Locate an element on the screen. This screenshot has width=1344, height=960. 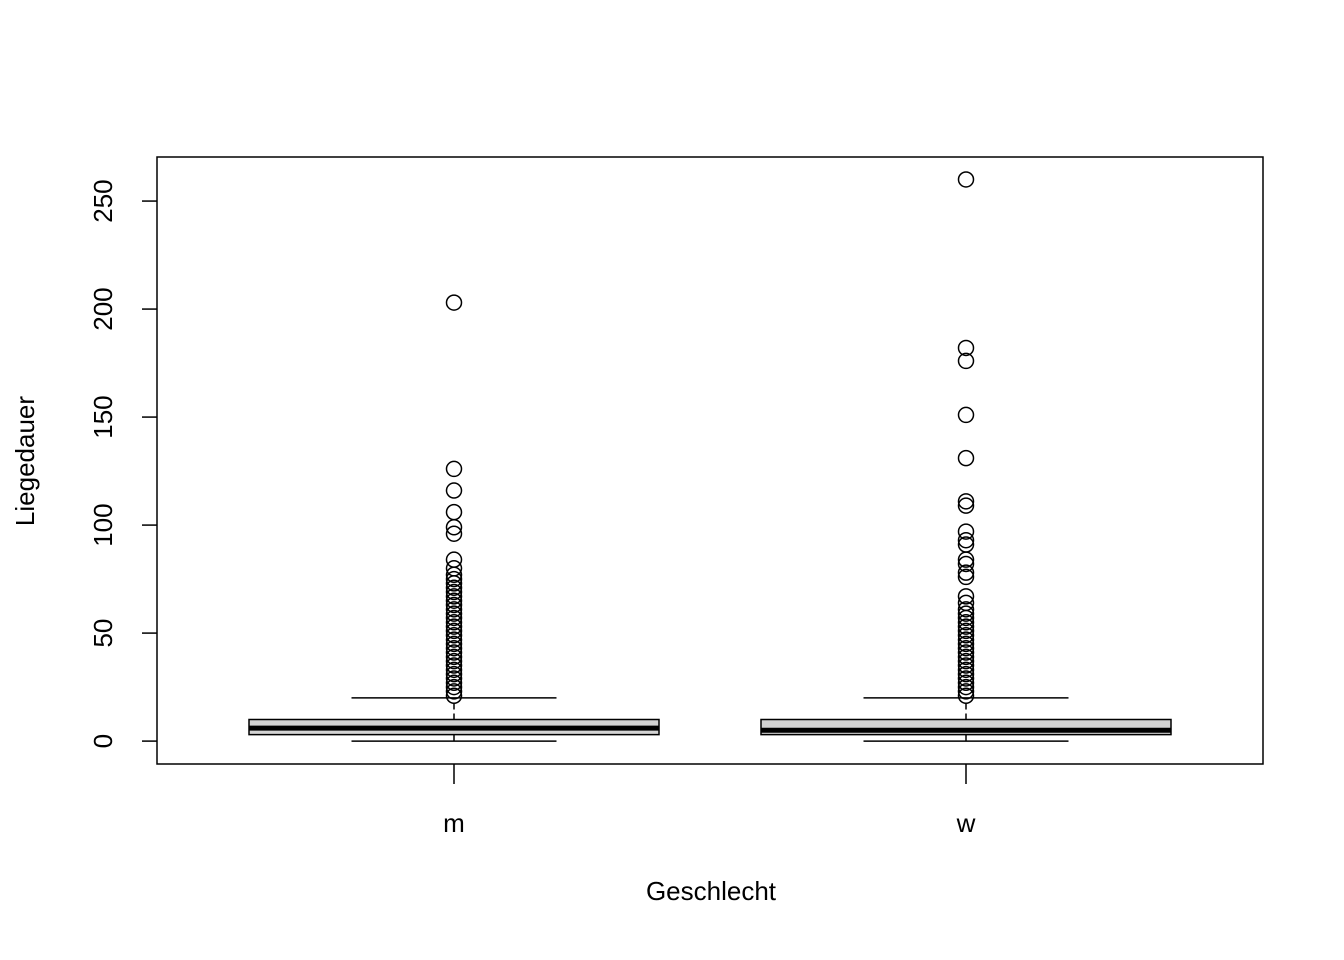
y-tick-label: 150 is located at coordinates (103, 416).